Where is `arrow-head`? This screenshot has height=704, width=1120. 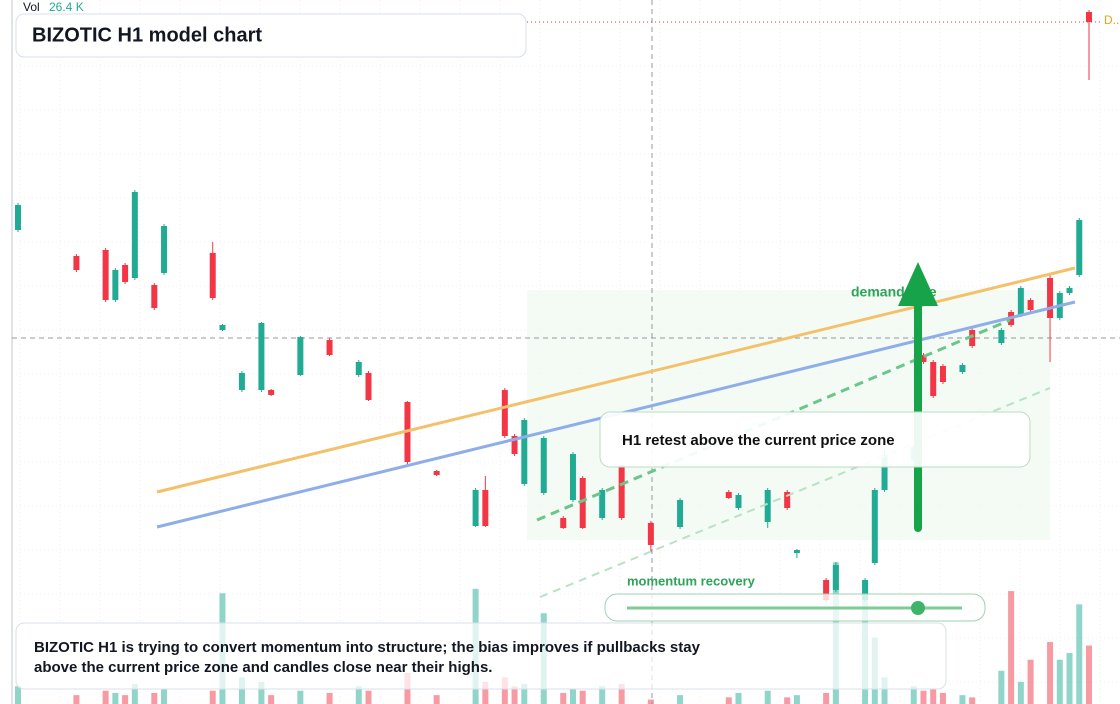
arrow-head is located at coordinates (918, 284).